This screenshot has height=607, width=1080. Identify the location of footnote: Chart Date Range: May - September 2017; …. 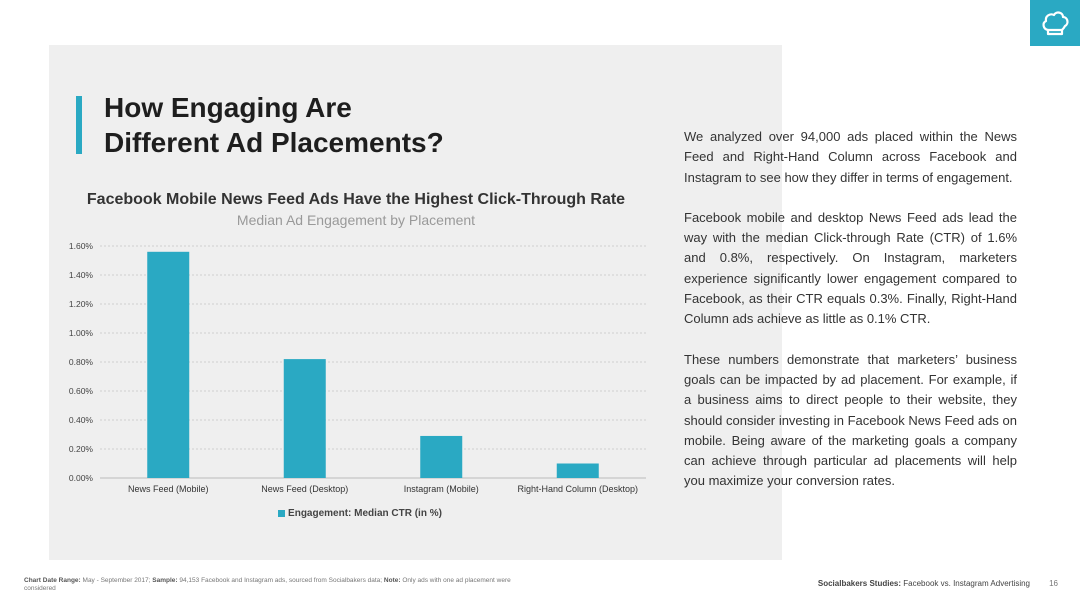
(274, 585).